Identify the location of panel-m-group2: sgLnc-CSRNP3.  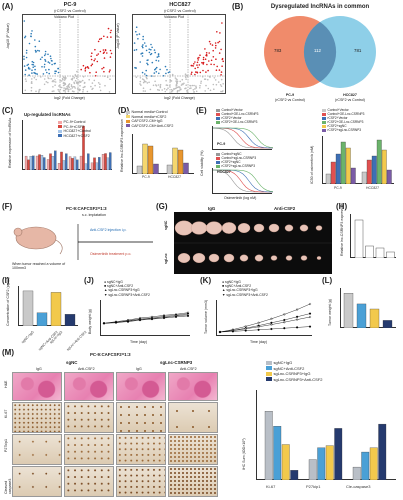
(176, 362).